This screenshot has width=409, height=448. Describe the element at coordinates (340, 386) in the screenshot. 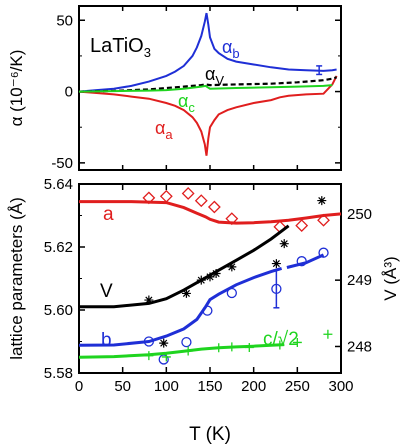

I see `x-tick-label: 300` at that location.